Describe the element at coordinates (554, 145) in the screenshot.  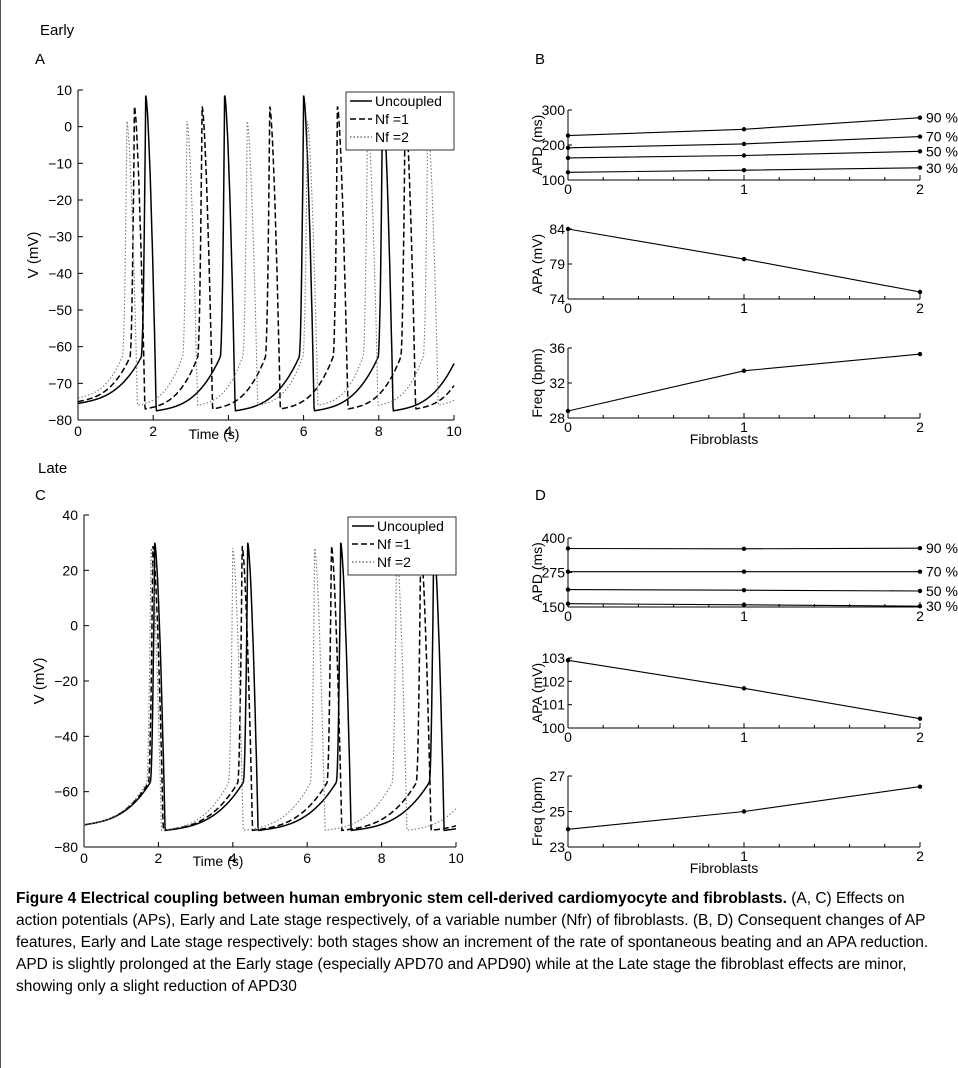
I see `panel-b-apd-y-tick-label: 200` at that location.